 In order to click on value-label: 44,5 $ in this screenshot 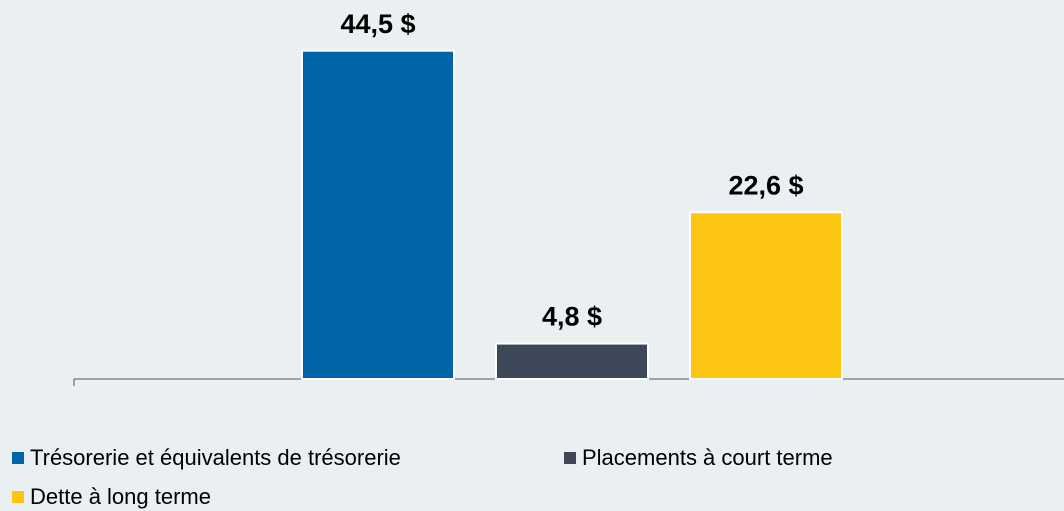, I will do `click(377, 24)`.